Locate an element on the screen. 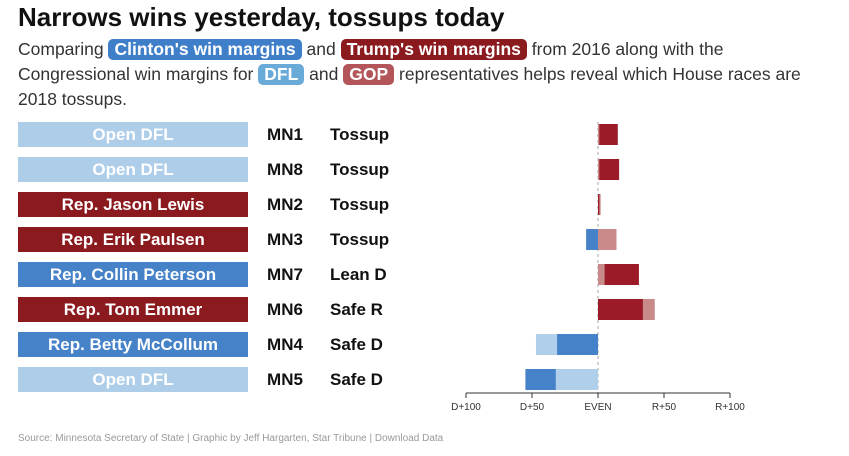  district-label: MN3 is located at coordinates (285, 239).